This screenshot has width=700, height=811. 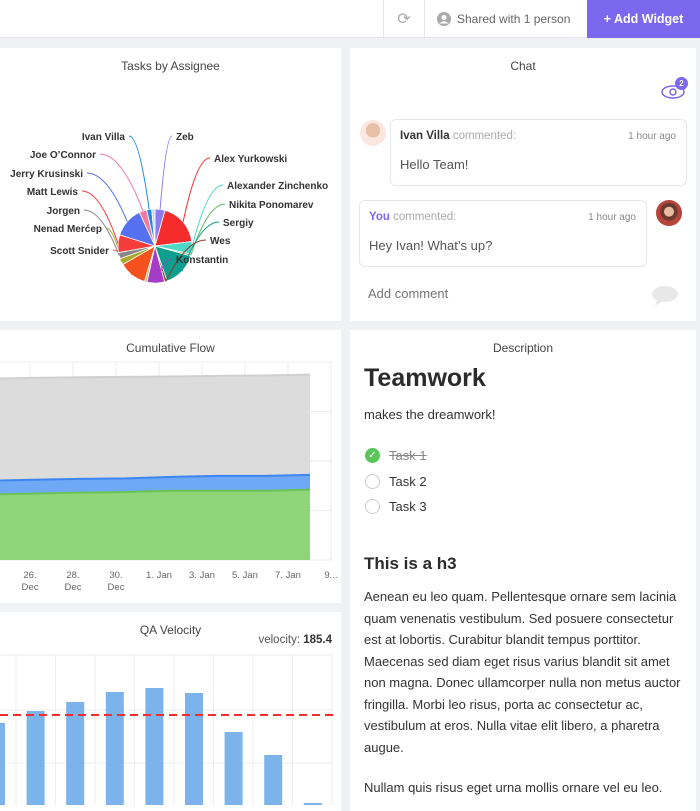 I want to click on heading-1: Teamwork, so click(x=425, y=378).